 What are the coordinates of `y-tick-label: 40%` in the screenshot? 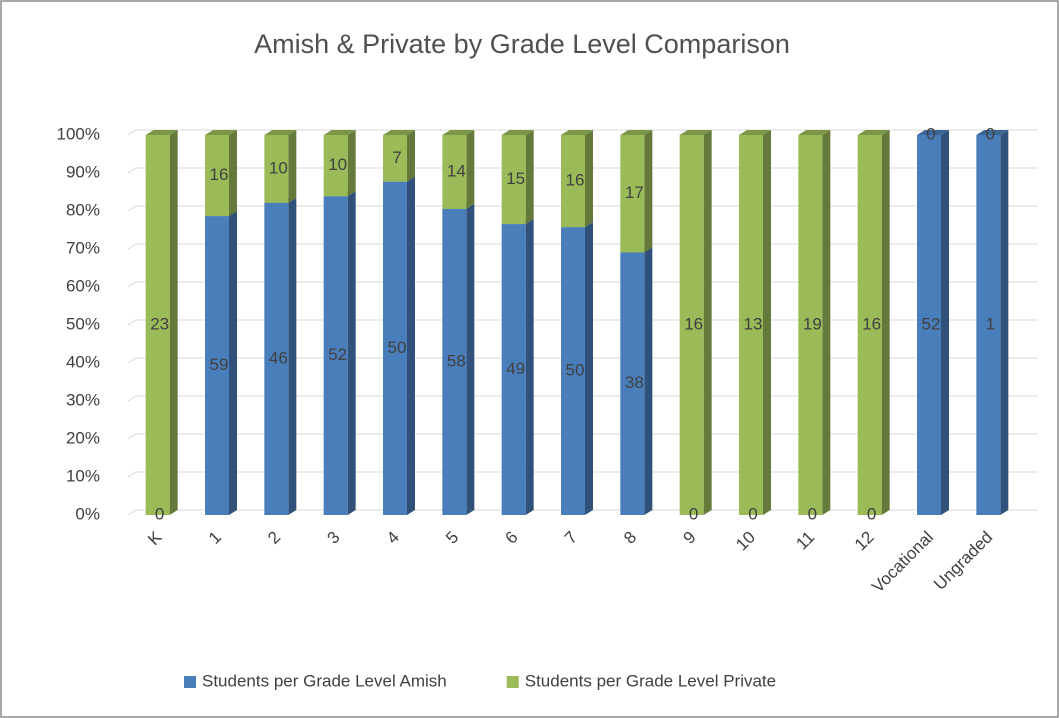 It's located at (83, 361).